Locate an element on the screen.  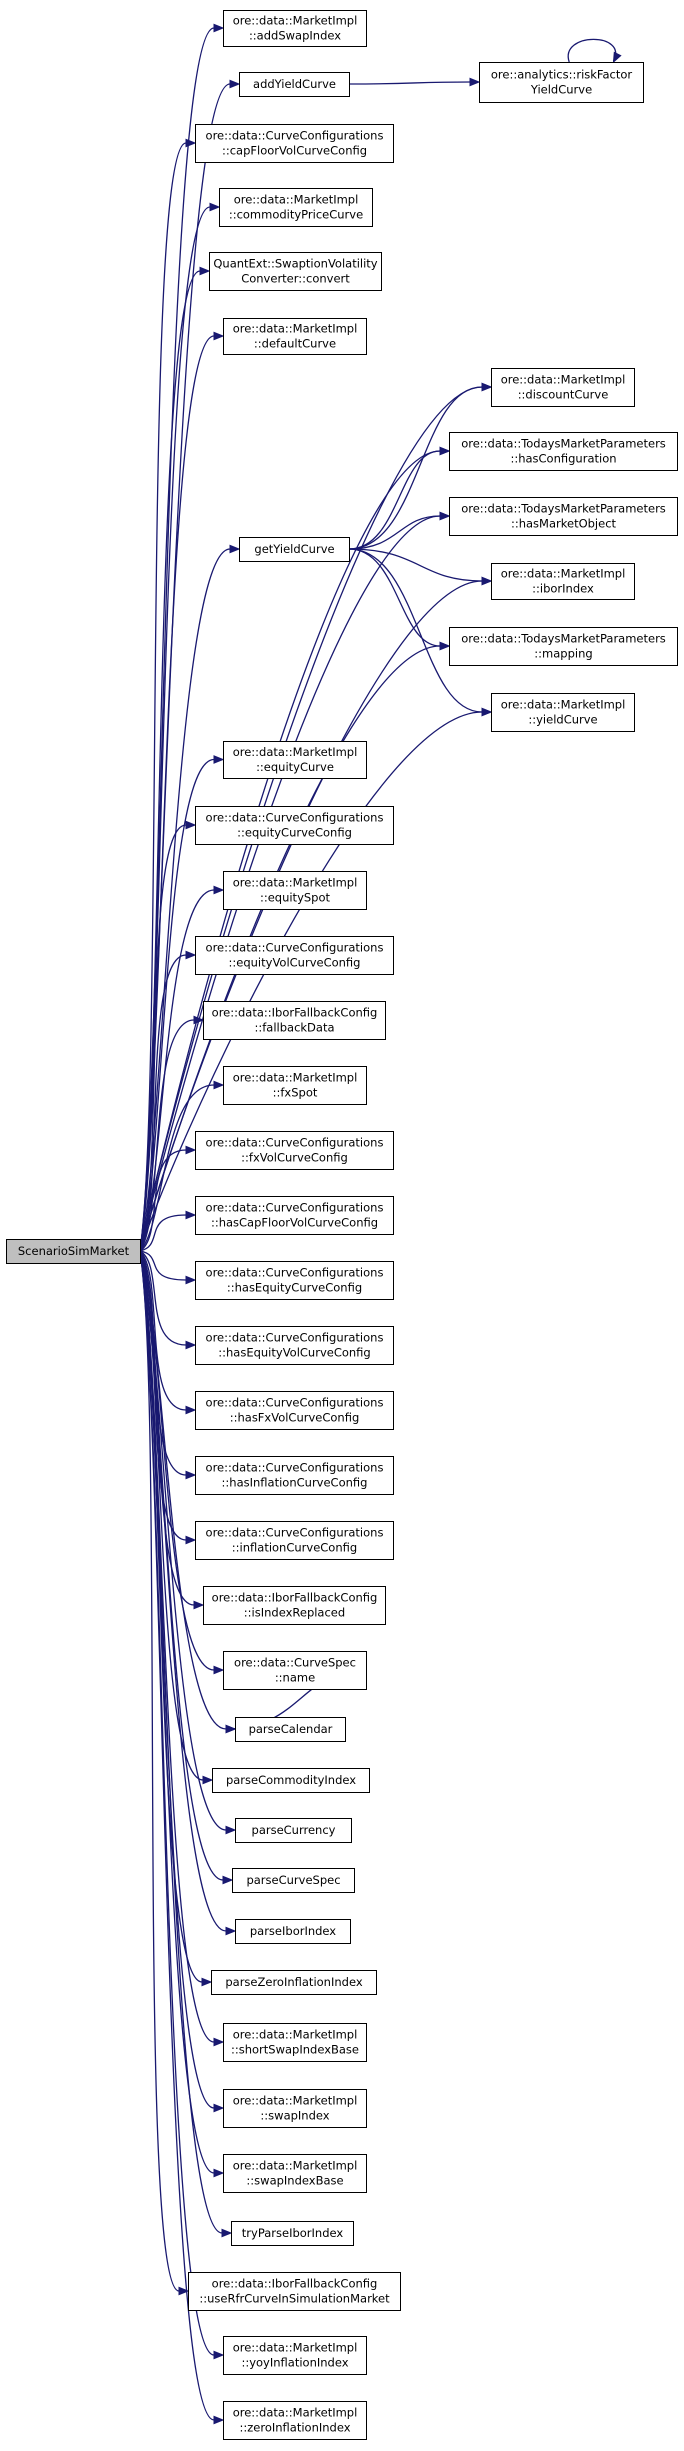
node-label: parseCommodityIndex is located at coordinates (291, 1780).